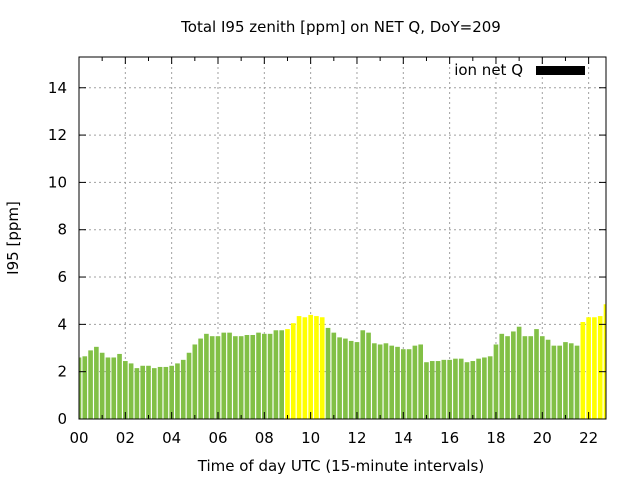 This screenshot has width=640, height=480. What do you see at coordinates (488, 70) in the screenshot?
I see `legend-label: ion net Q` at bounding box center [488, 70].